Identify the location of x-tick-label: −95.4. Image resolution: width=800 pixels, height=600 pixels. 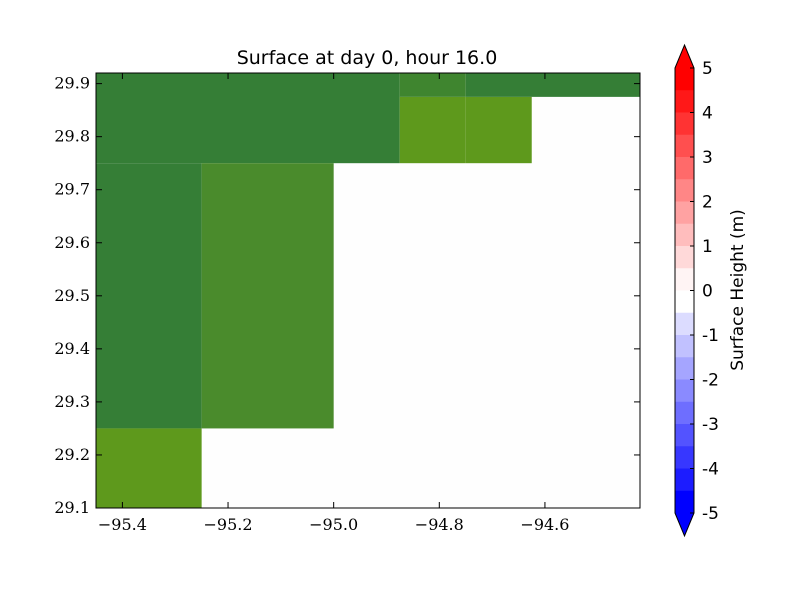
(122, 524).